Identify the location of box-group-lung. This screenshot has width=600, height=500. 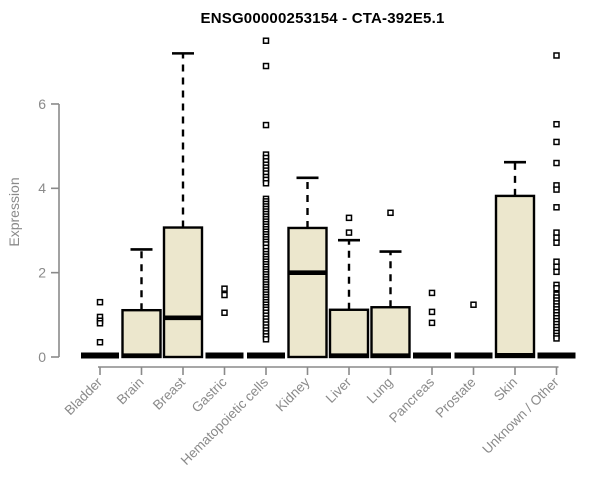
(390, 284).